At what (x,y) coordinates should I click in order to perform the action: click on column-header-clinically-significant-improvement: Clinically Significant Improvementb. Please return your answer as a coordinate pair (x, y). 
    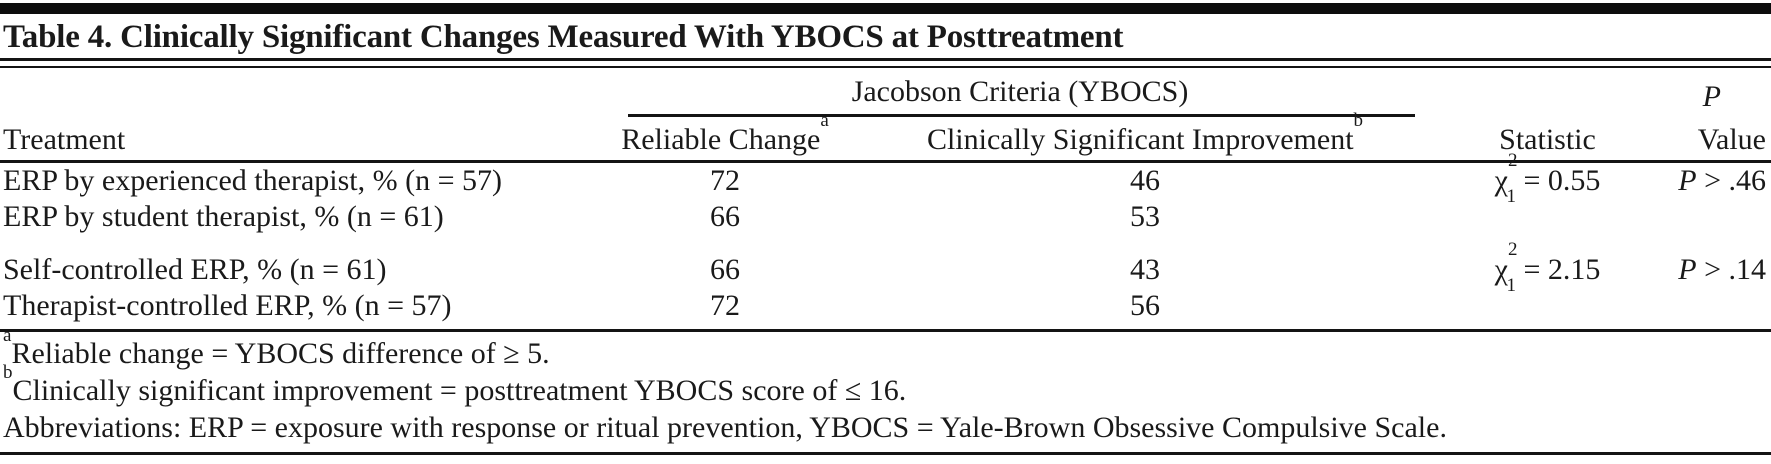
    Looking at the image, I should click on (1145, 135).